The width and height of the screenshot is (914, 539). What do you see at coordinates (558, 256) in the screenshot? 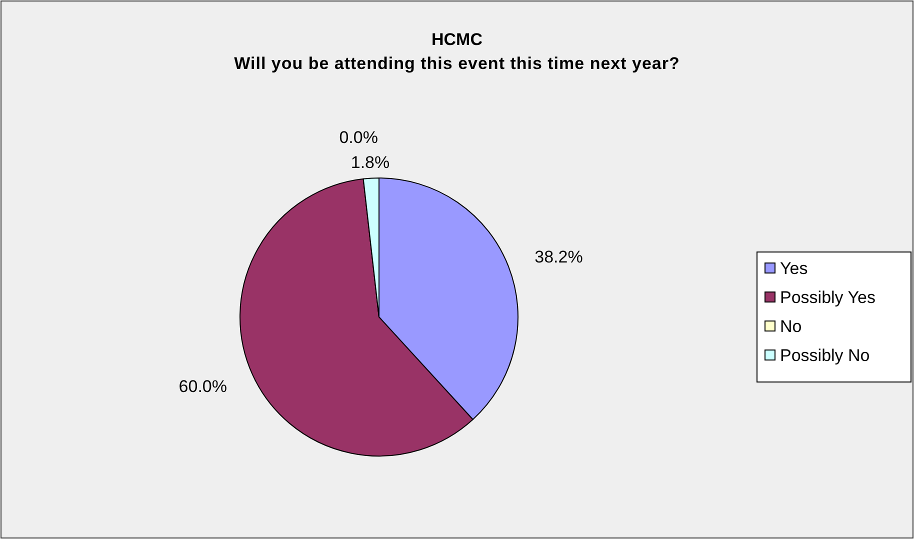
I see `data-label: 38.2%` at bounding box center [558, 256].